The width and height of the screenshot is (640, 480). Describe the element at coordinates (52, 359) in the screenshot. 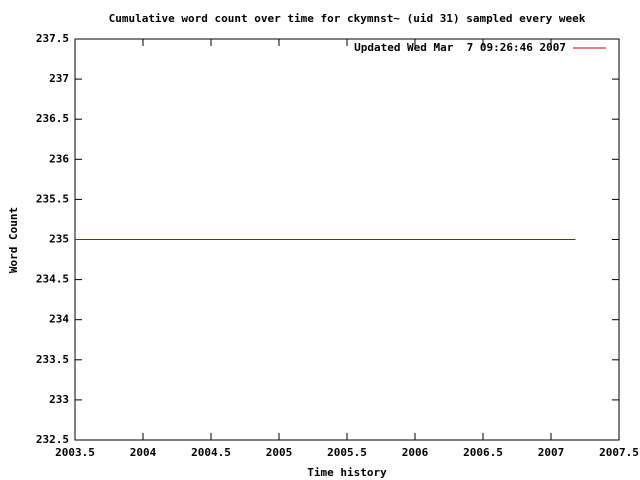

I see `y-tick-label: 233.5` at that location.